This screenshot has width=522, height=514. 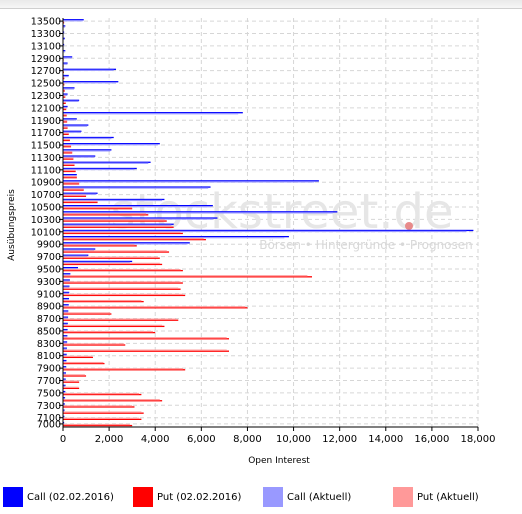 What do you see at coordinates (199, 497) in the screenshot?
I see `legend-label-put-02: Put (02.02.2016)` at bounding box center [199, 497].